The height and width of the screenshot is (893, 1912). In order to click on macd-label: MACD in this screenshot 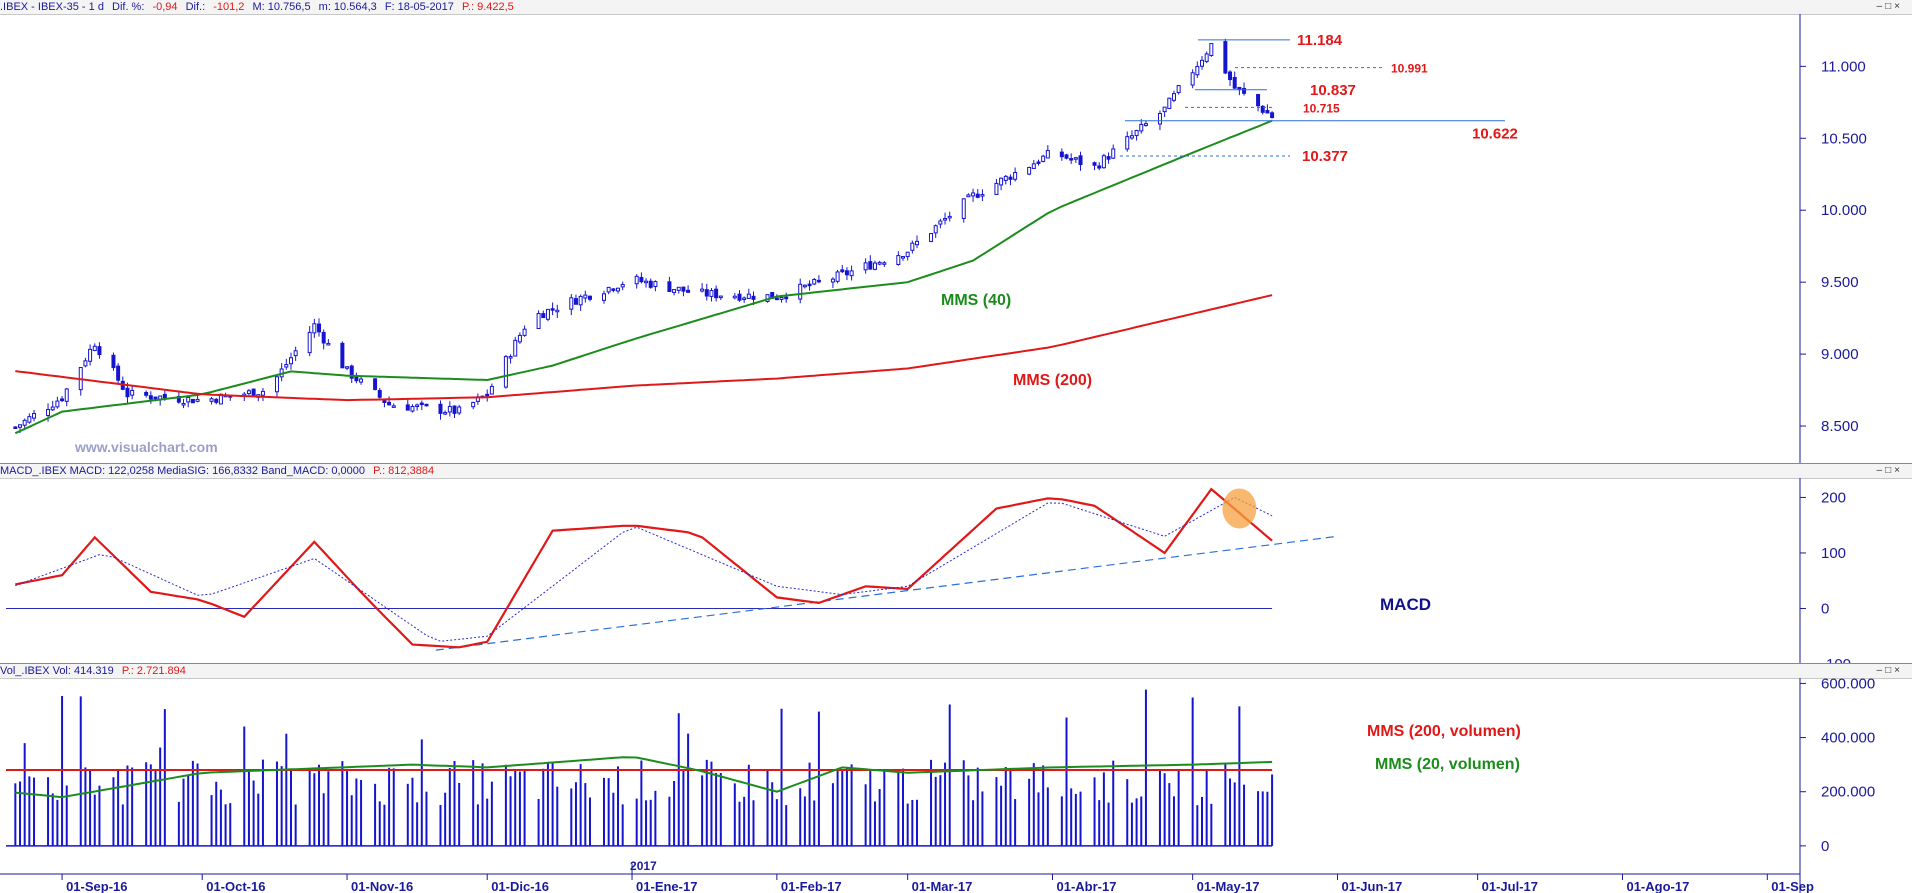, I will do `click(1405, 604)`.